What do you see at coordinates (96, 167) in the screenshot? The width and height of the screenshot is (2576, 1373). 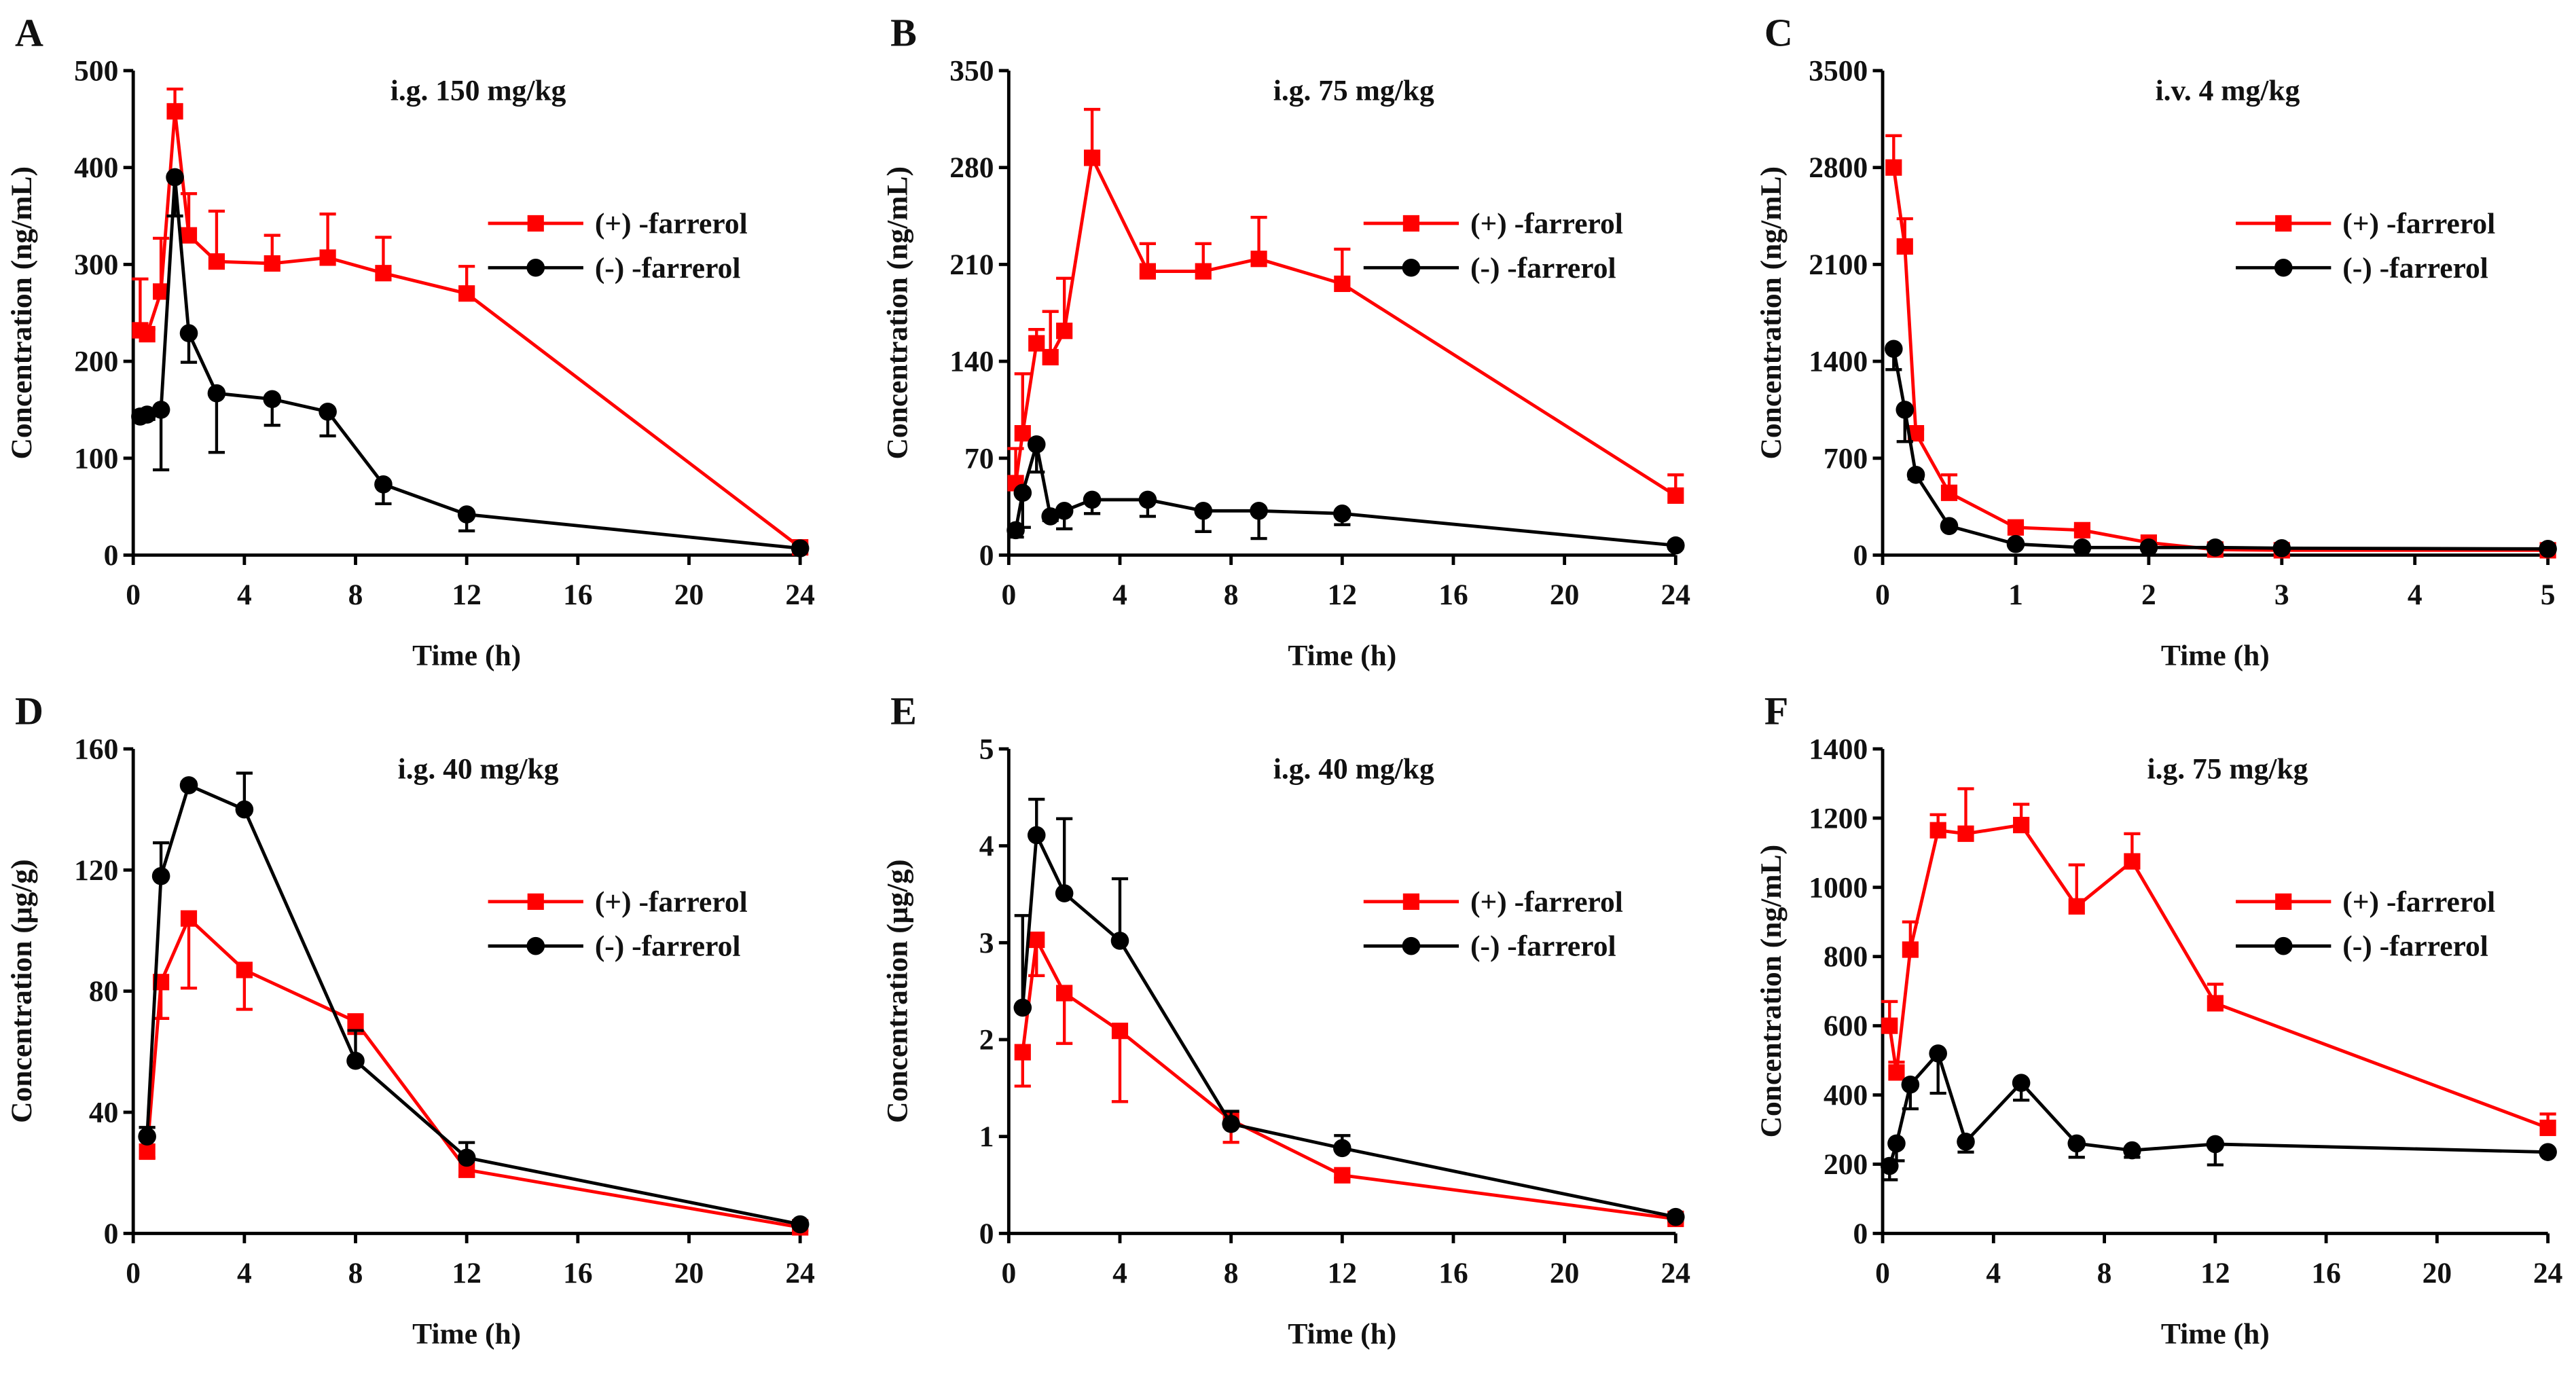 I see `y-tick-label: 400` at bounding box center [96, 167].